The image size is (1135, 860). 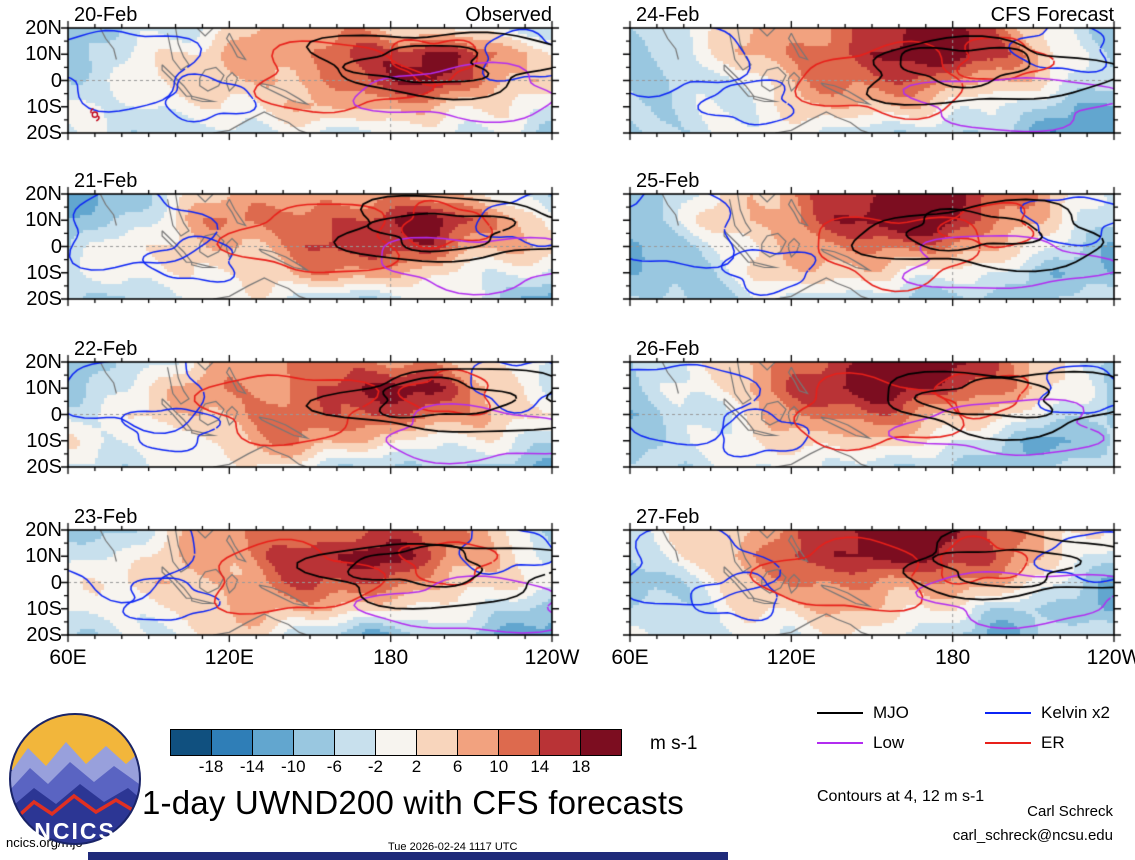 I want to click on legend-item-mjo: MJO, so click(x=901, y=713).